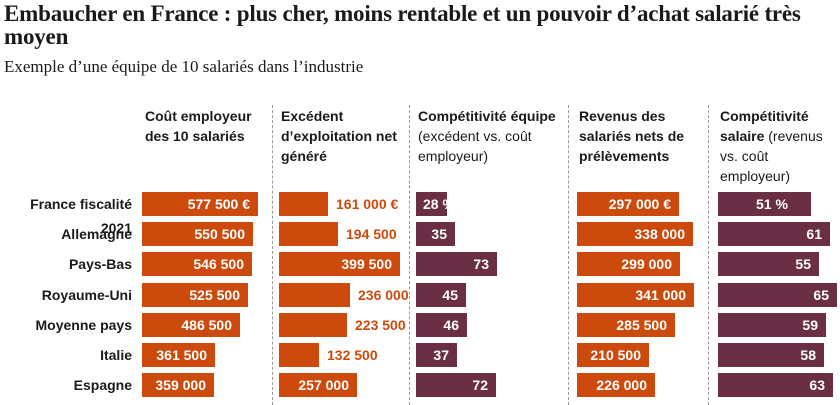 This screenshot has height=405, width=840. Describe the element at coordinates (380, 324) in the screenshot. I see `data-label: 223 500` at that location.